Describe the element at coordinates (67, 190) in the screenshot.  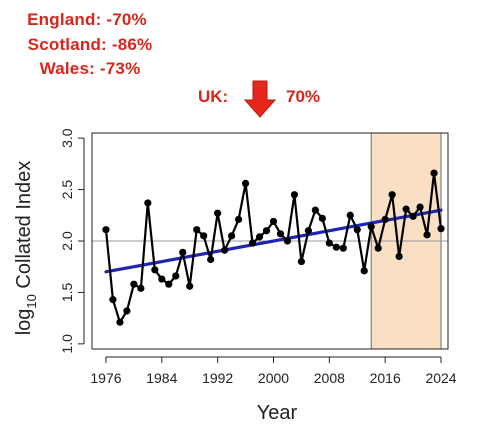
I see `y-tick-label: 2.5` at that location.